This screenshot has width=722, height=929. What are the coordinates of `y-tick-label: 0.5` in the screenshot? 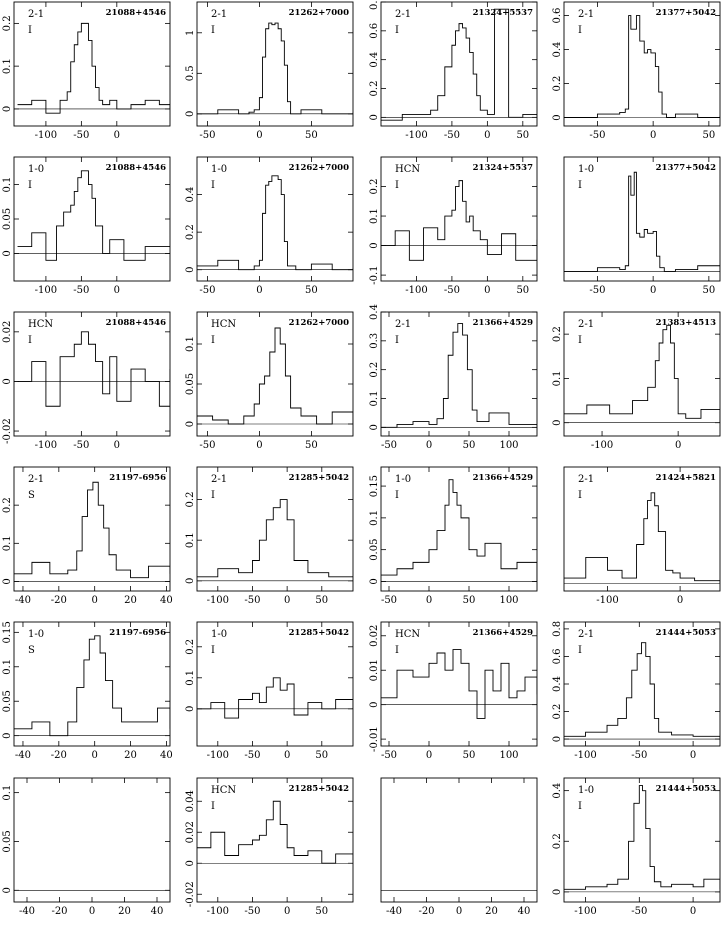 It's located at (190, 73).